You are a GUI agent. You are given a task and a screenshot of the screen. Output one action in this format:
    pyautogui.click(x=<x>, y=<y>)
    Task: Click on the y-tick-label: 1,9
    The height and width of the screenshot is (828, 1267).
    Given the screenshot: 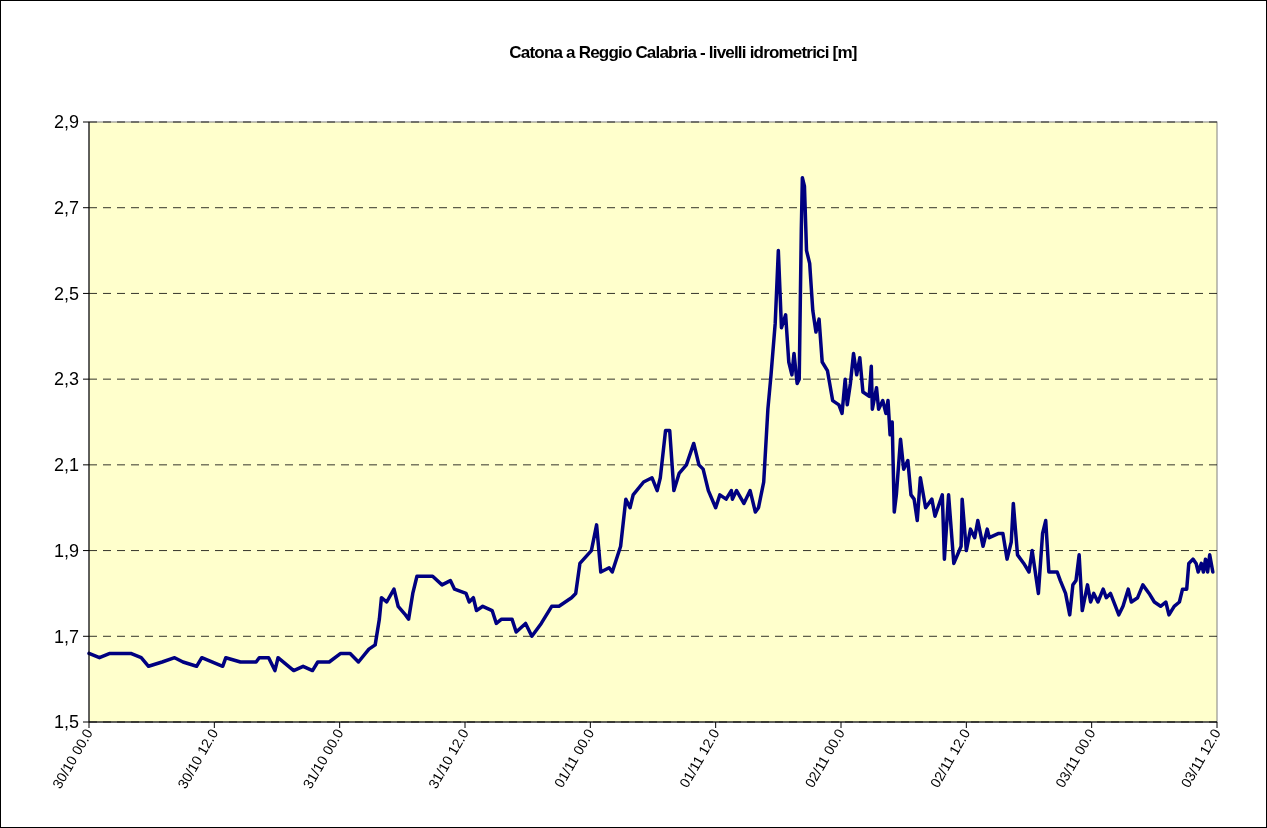 What is the action you would take?
    pyautogui.click(x=66, y=550)
    